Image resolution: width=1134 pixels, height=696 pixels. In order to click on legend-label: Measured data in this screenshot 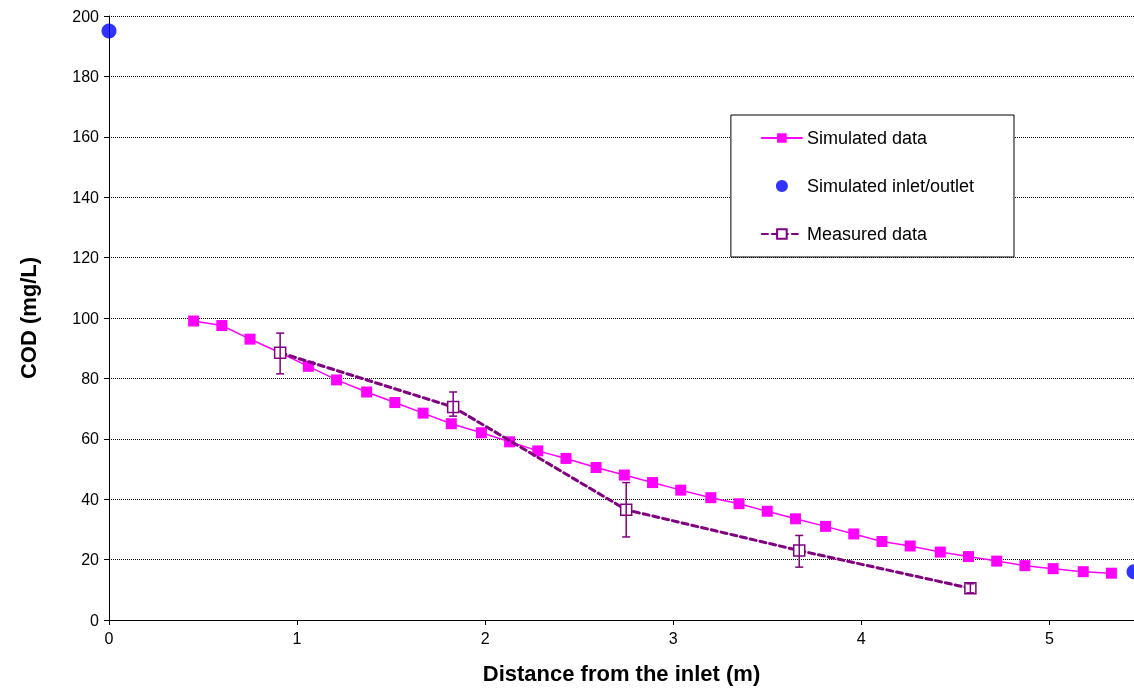, I will do `click(867, 234)`.